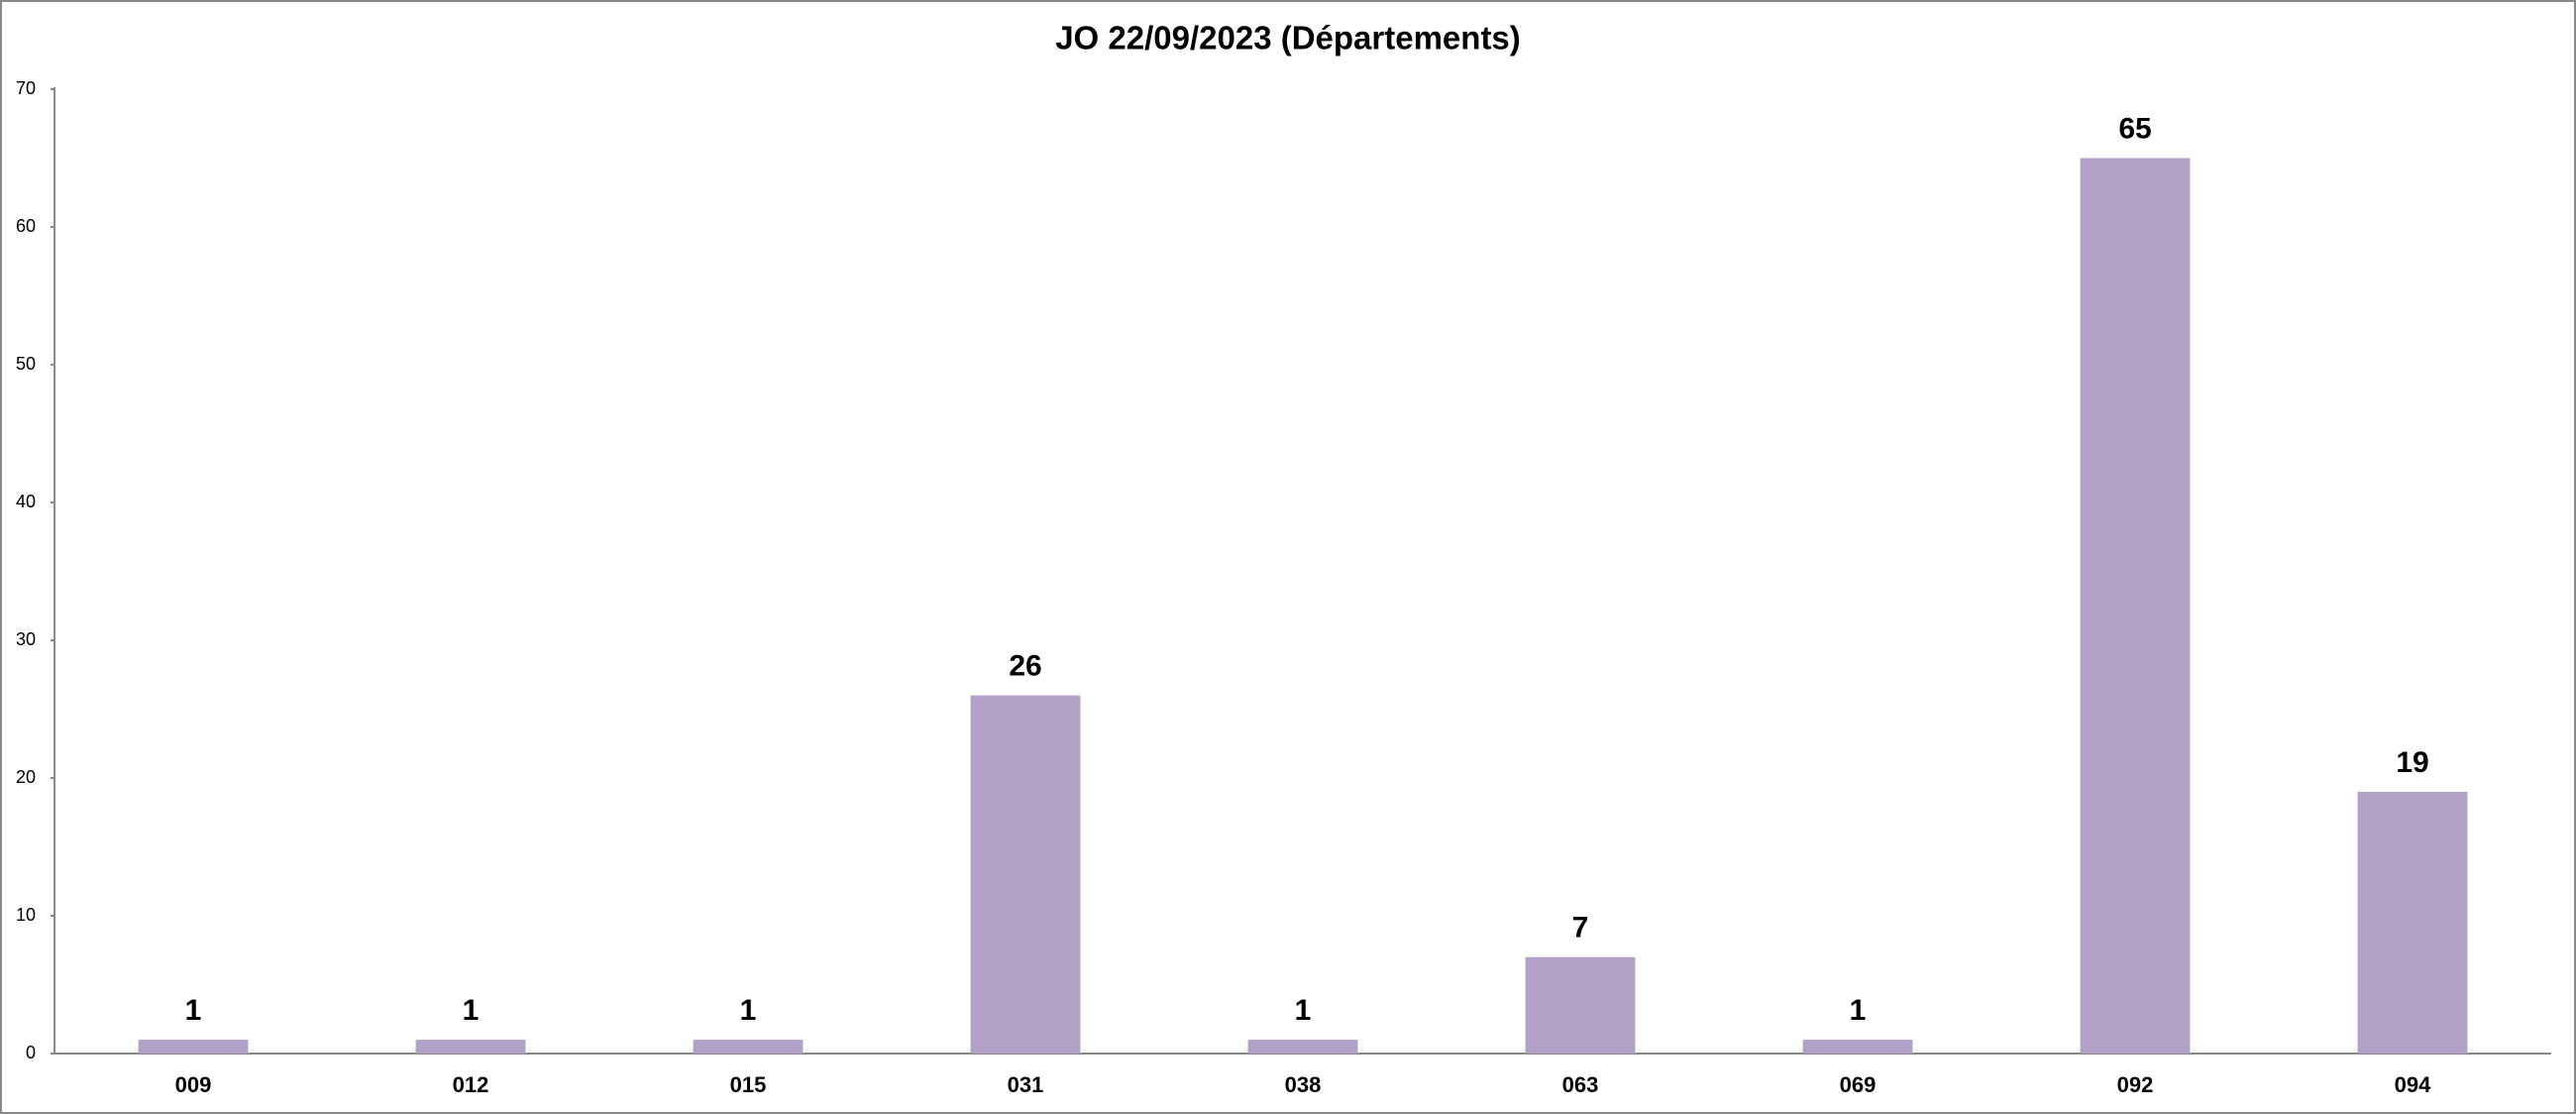 This screenshot has height=1114, width=2576. I want to click on x-tick-label: 012, so click(471, 1084).